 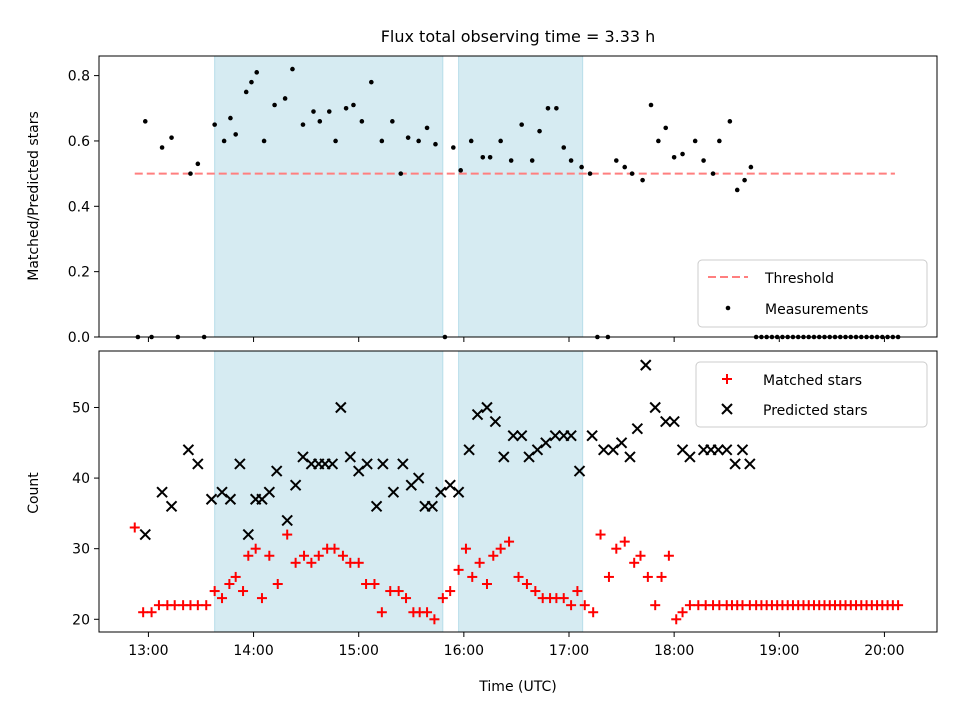 I want to click on x-tick-label-4: 17:00, so click(x=569, y=651).